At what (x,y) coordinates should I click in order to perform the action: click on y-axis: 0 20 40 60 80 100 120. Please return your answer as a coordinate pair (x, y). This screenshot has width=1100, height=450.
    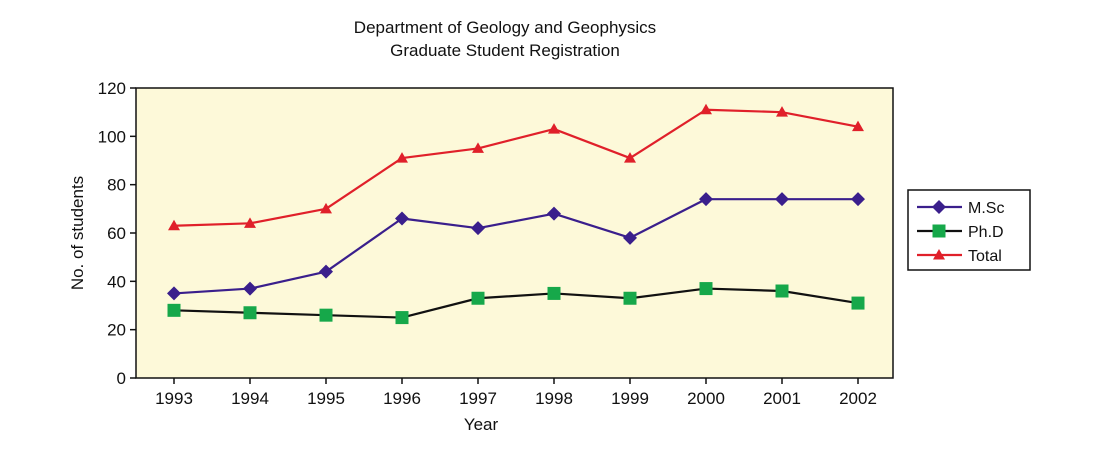
    Looking at the image, I should click on (117, 233).